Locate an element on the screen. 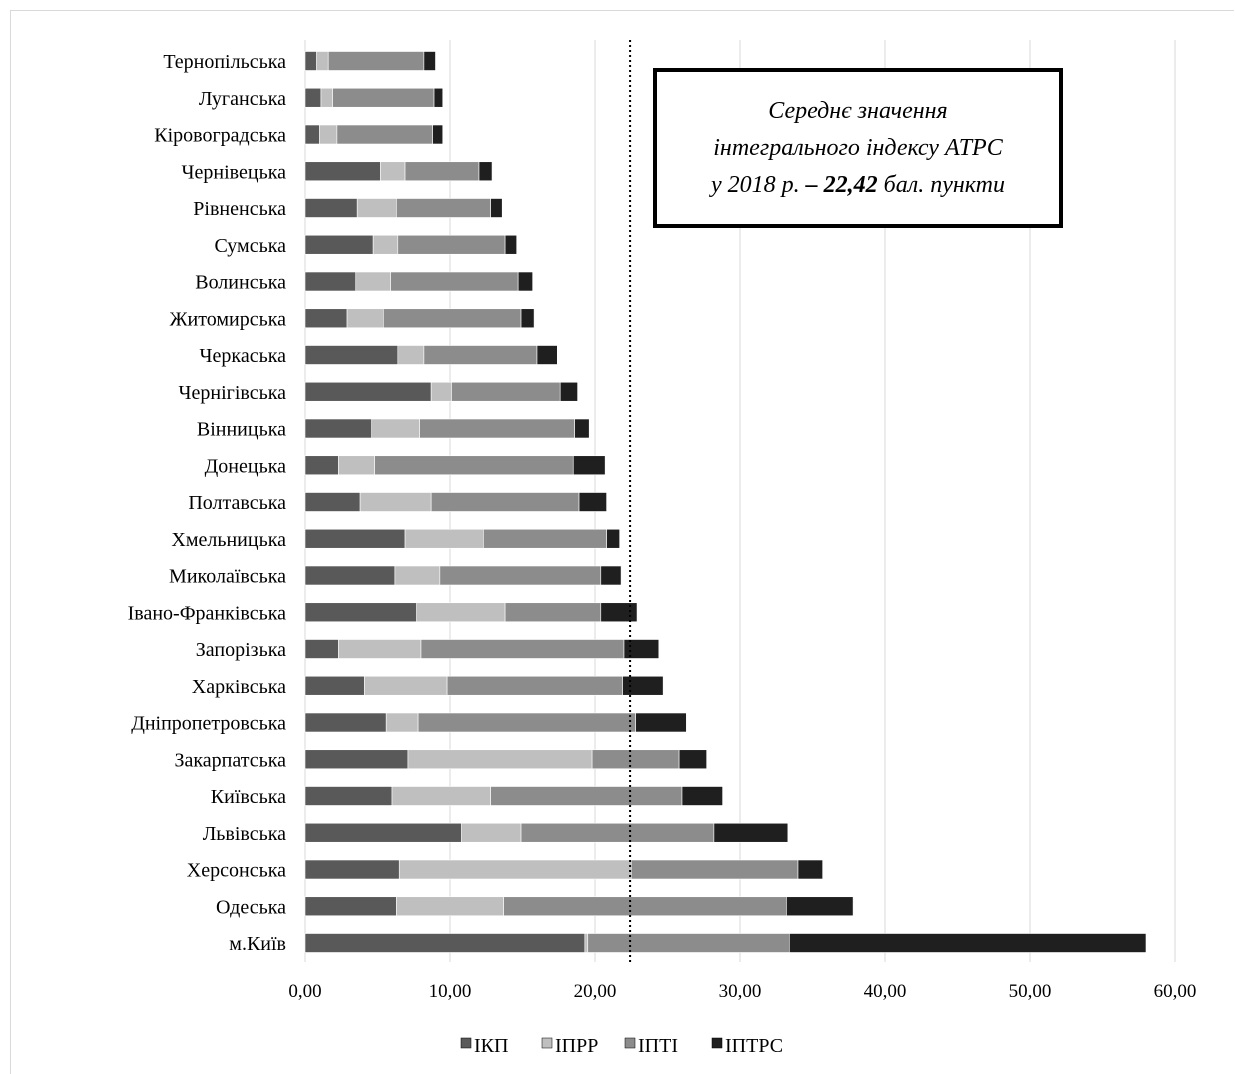  category-label: Івано-Франківська is located at coordinates (207, 613).